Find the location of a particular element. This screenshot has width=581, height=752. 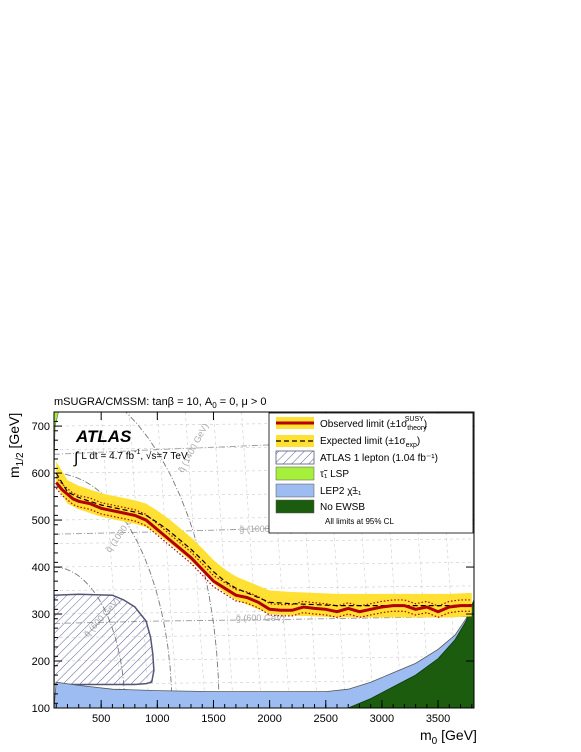

observed-plus-theory is located at coordinates (263, 541).